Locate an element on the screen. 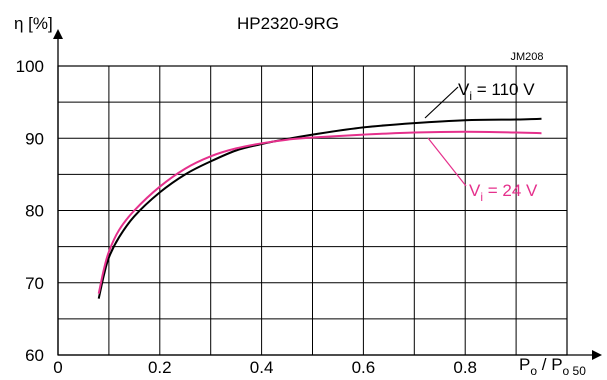  y-tick-label: 60 is located at coordinates (34, 355).